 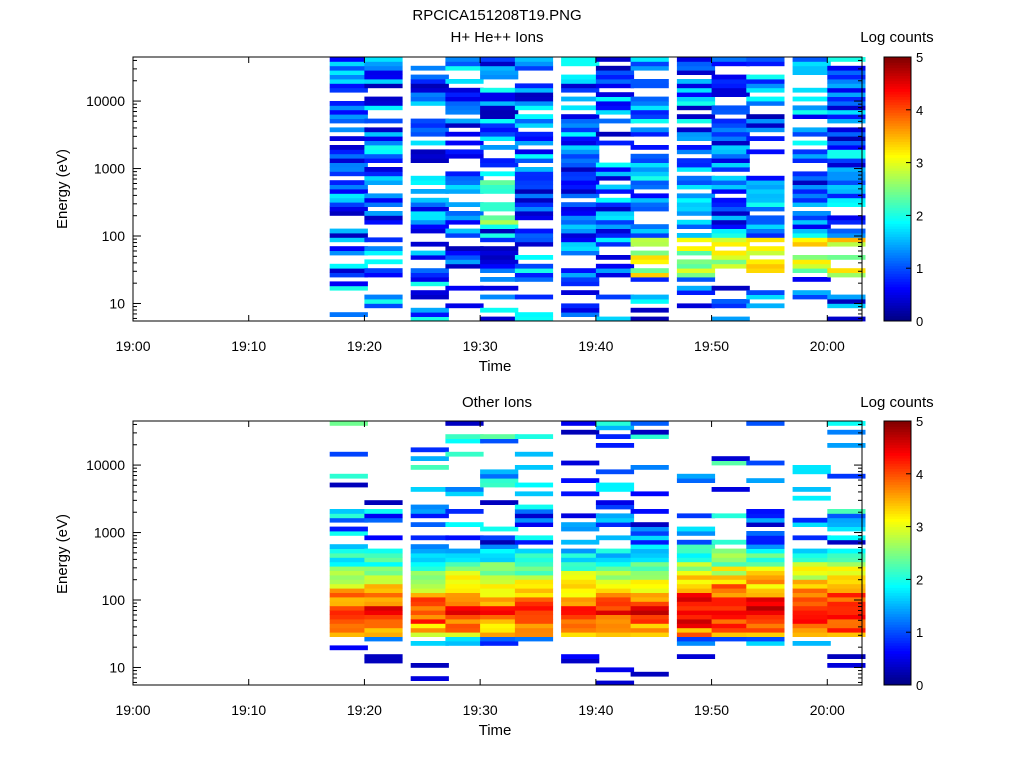 What do you see at coordinates (132, 710) in the screenshot?
I see `x-tick-label: 19:00` at bounding box center [132, 710].